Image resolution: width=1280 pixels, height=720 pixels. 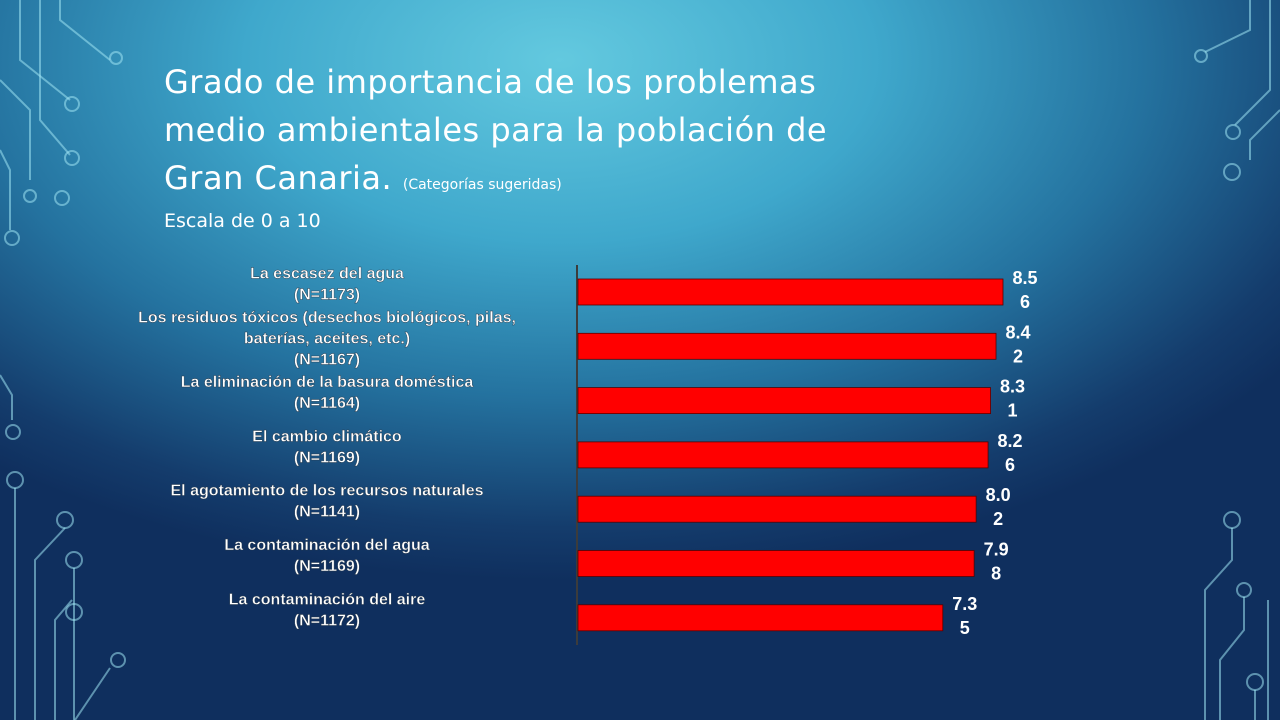 What do you see at coordinates (327, 599) in the screenshot?
I see `category-label-7-line-1: La contaminación del aire` at bounding box center [327, 599].